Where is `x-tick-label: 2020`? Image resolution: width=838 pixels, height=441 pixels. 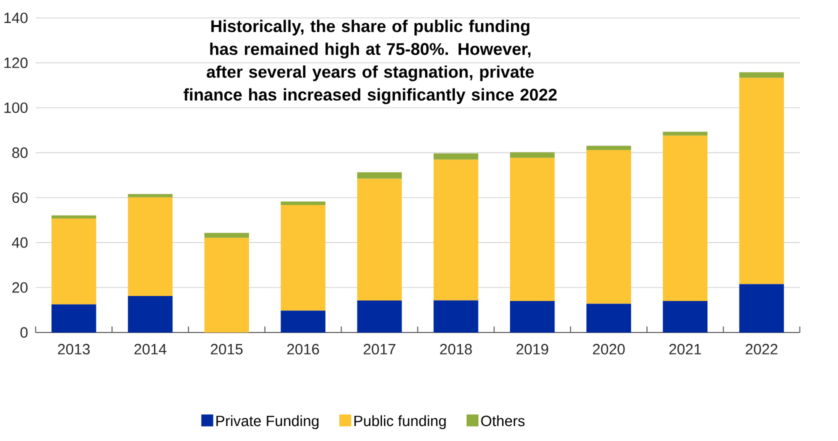
x-tick-label: 2020 is located at coordinates (608, 349).